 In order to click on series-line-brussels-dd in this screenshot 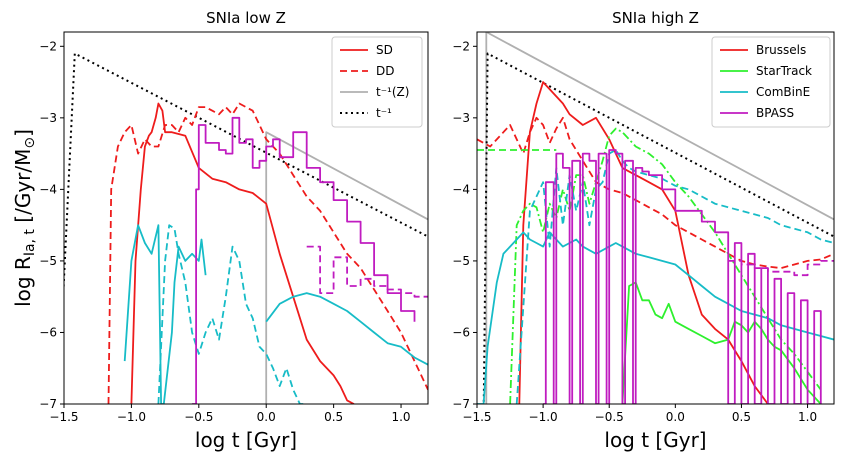, I will do `click(655, 193)`.